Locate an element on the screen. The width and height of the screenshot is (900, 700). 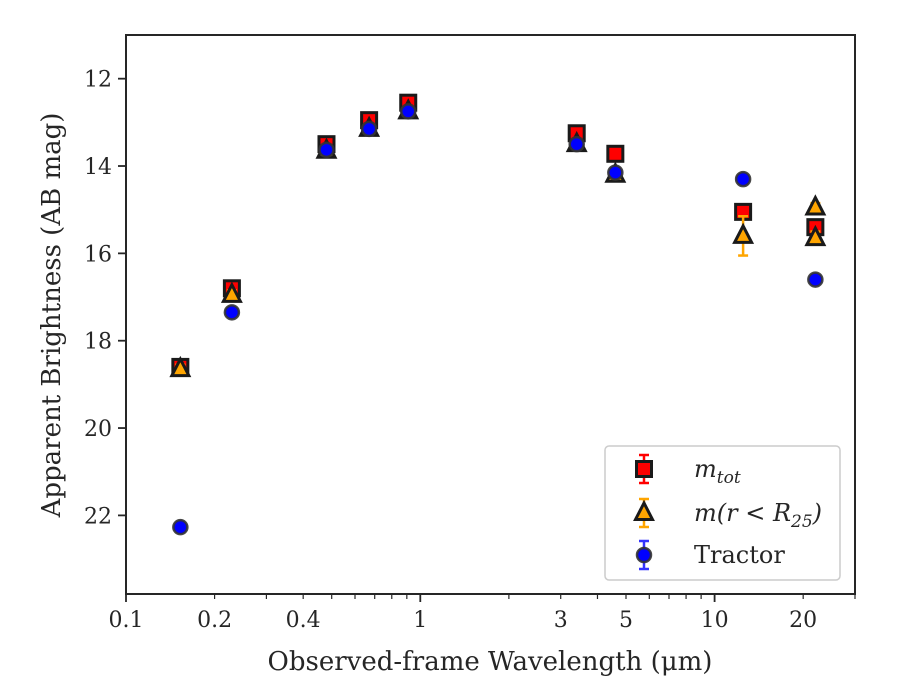
legend-entry: Tractor is located at coordinates (710, 555).